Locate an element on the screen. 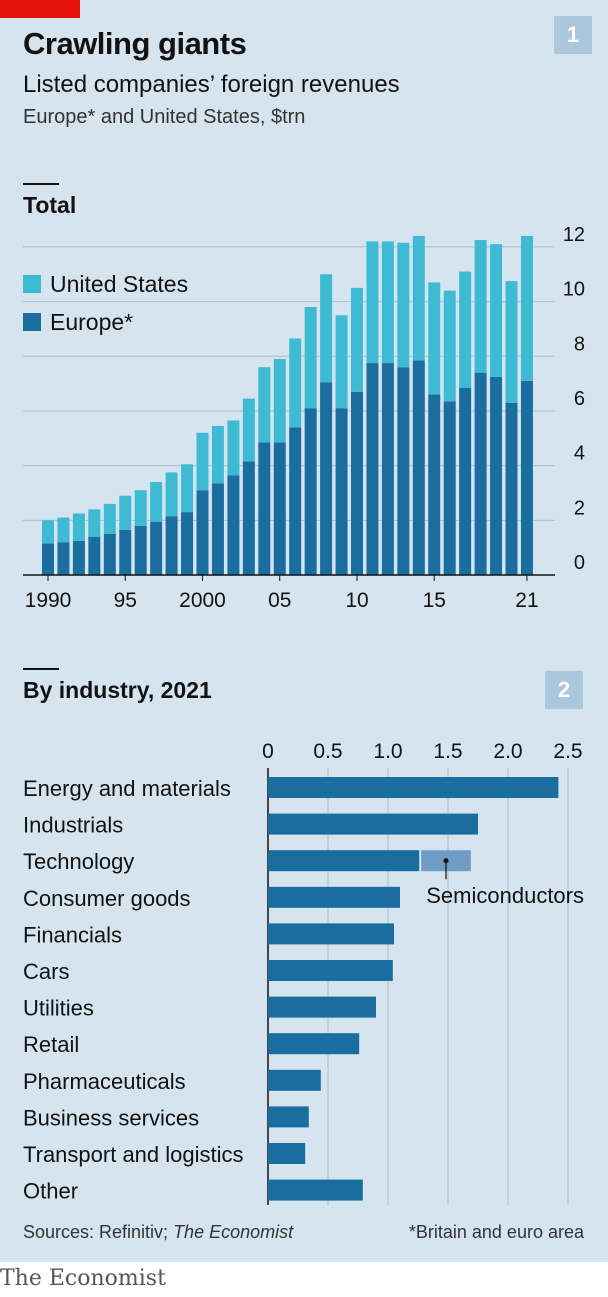 This screenshot has height=1297, width=608. bar-consumer-goods is located at coordinates (334, 897).